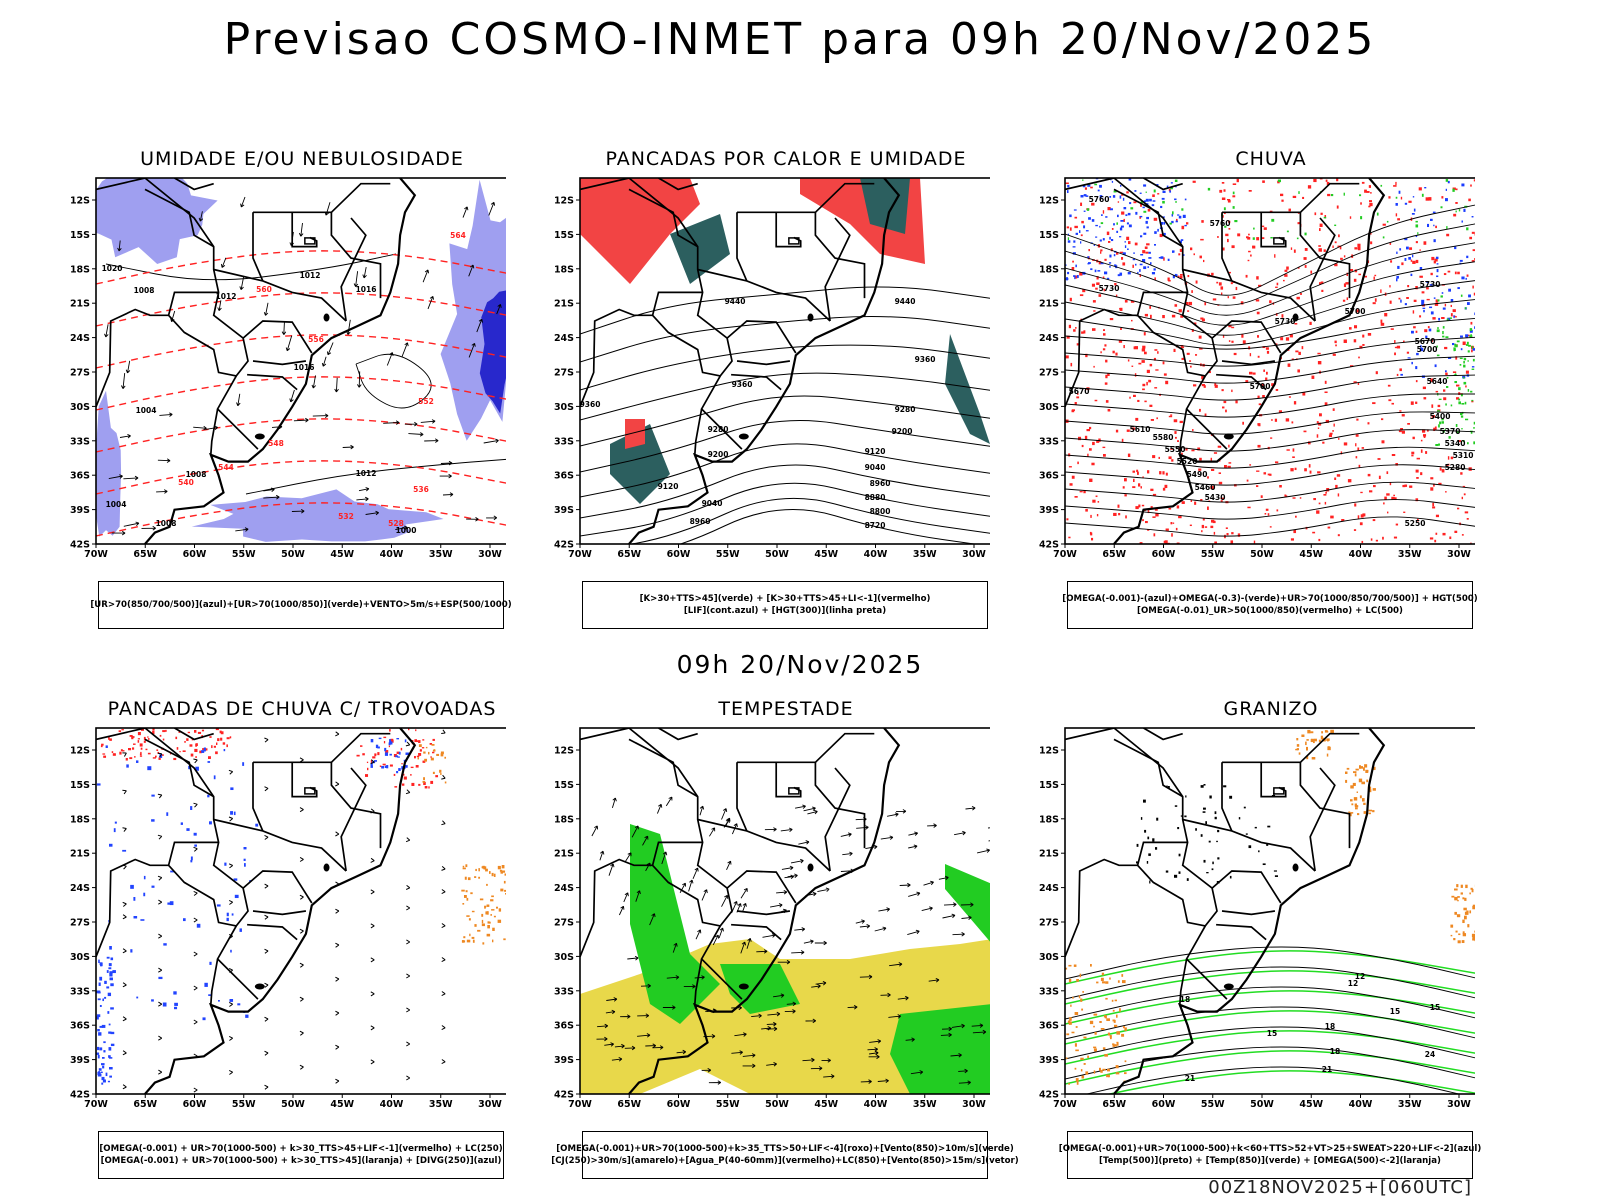  I want to click on lon-tick-label: 50W, so click(293, 1104).